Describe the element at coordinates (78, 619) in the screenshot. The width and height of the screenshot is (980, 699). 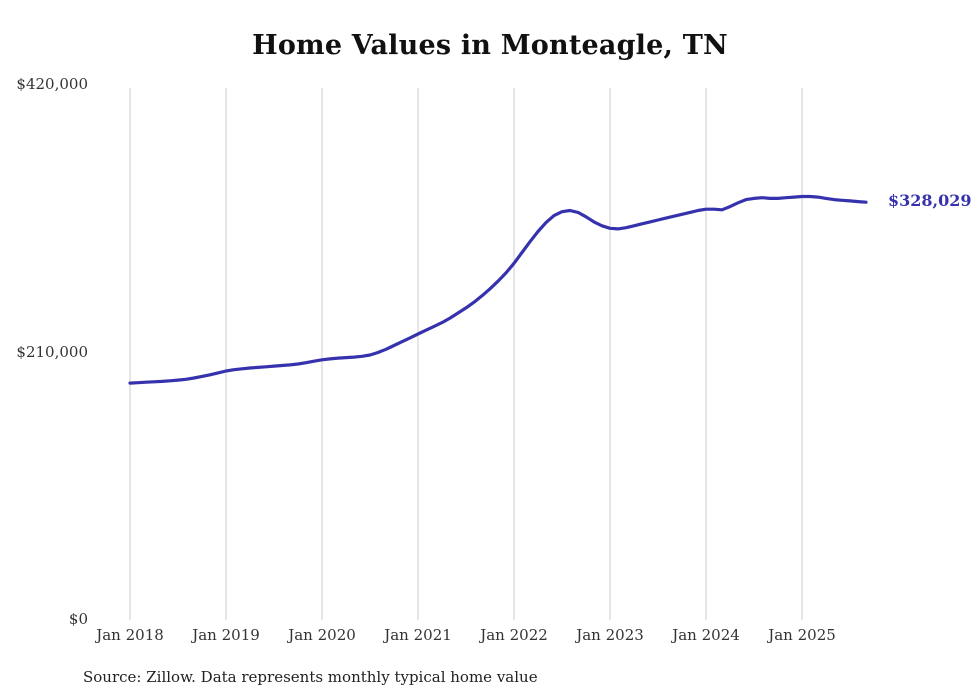
I see `y-tick-label: $0` at that location.